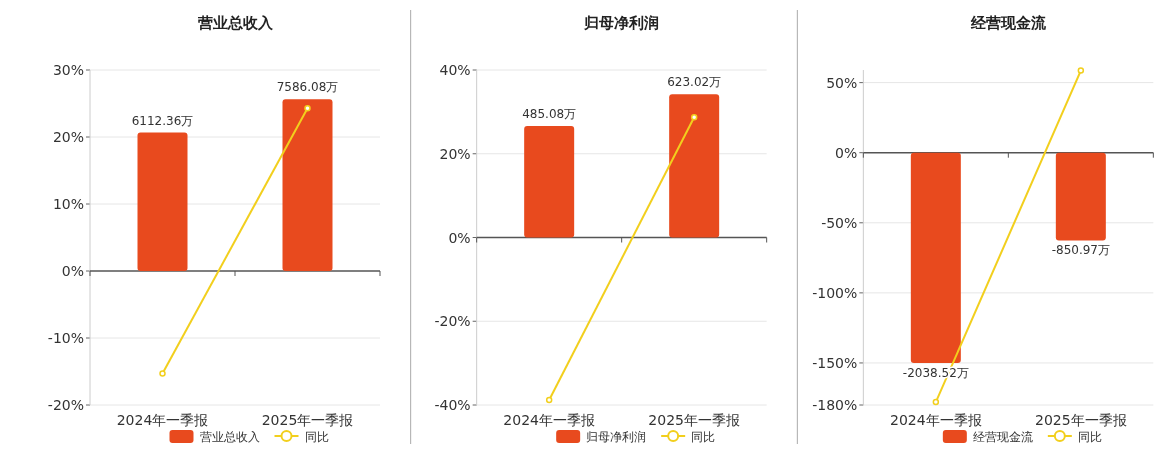 The height and width of the screenshot is (450, 1160). I want to click on y-tick-label: 40%, so click(455, 70).